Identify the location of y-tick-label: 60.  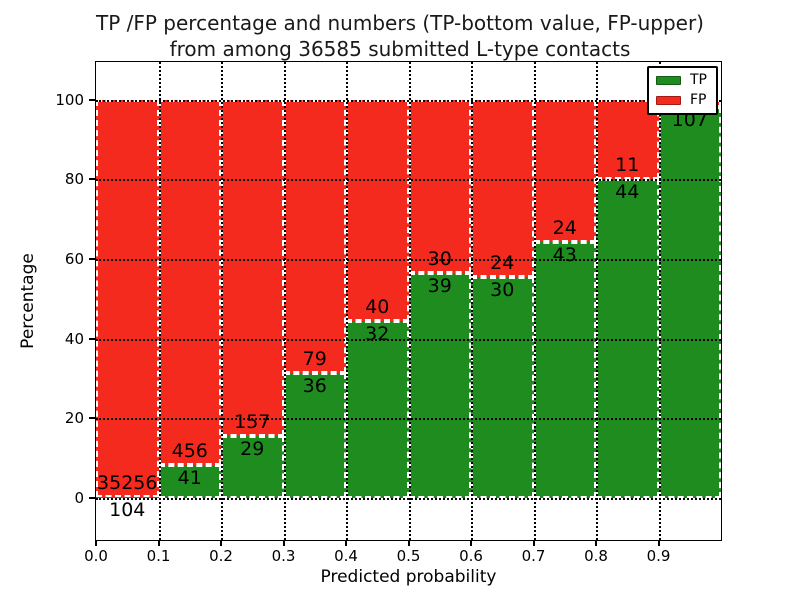
(74, 259).